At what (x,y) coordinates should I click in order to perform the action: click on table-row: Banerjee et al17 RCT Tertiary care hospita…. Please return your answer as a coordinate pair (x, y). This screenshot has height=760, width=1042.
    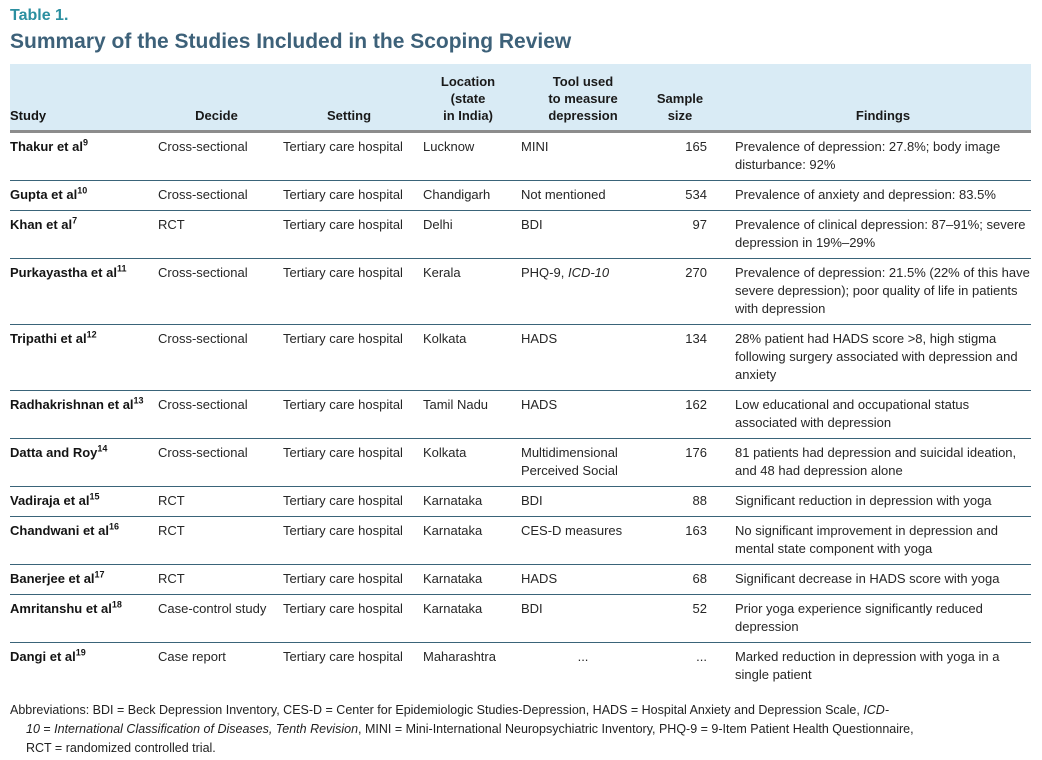
    Looking at the image, I should click on (520, 579).